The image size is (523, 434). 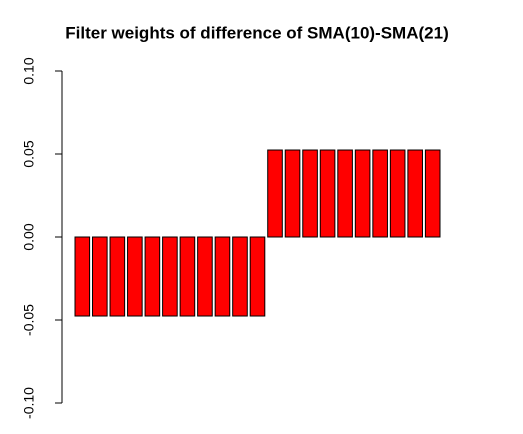 What do you see at coordinates (29, 236) in the screenshot?
I see `y-tick-label: 0.00` at bounding box center [29, 236].